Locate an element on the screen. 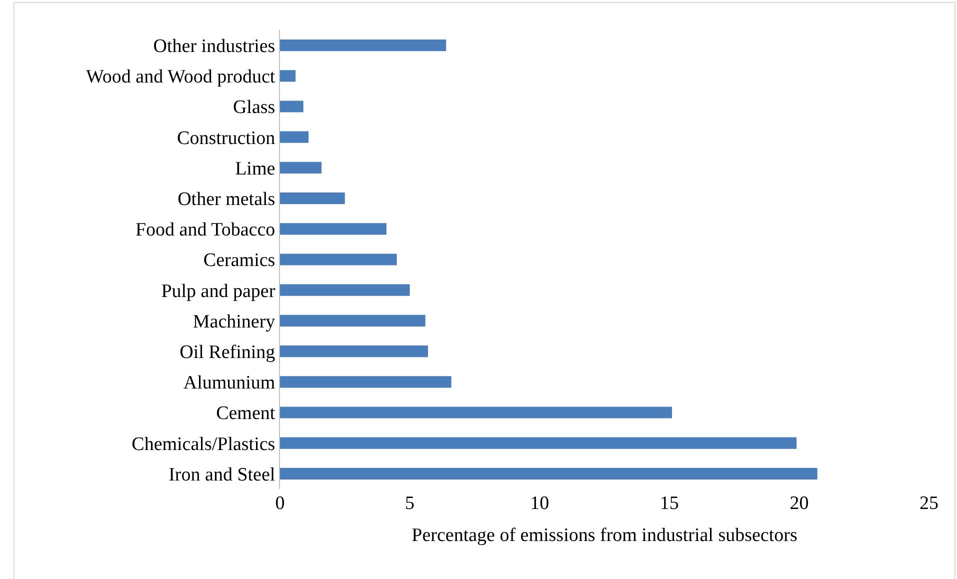  y-tick-label: Cement is located at coordinates (246, 413).